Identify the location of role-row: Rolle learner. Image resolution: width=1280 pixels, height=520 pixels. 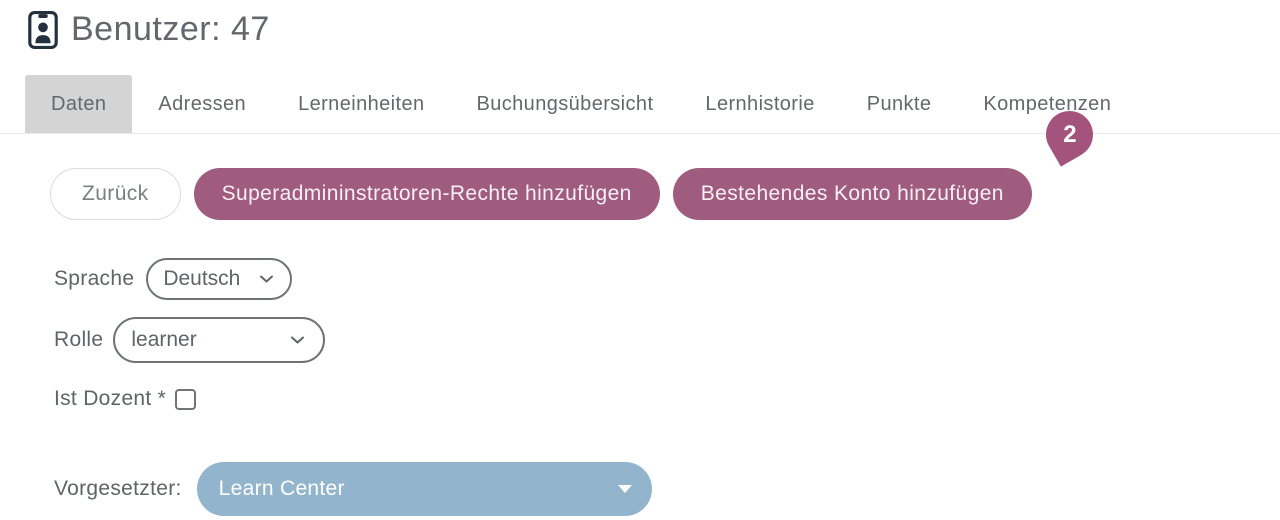
(190, 340).